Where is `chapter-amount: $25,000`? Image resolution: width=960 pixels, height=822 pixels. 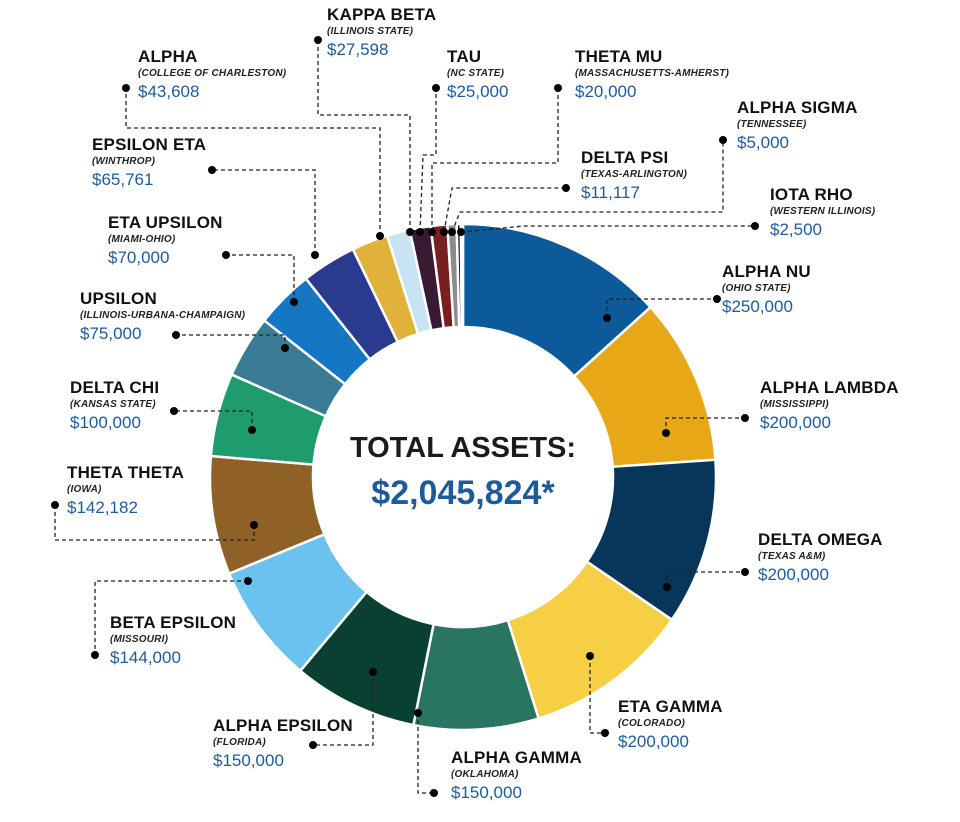 chapter-amount: $25,000 is located at coordinates (477, 91).